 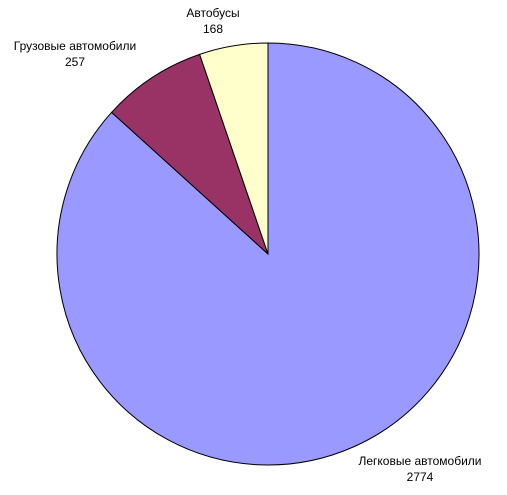 I want to click on slice-value: 168, so click(x=213, y=29).